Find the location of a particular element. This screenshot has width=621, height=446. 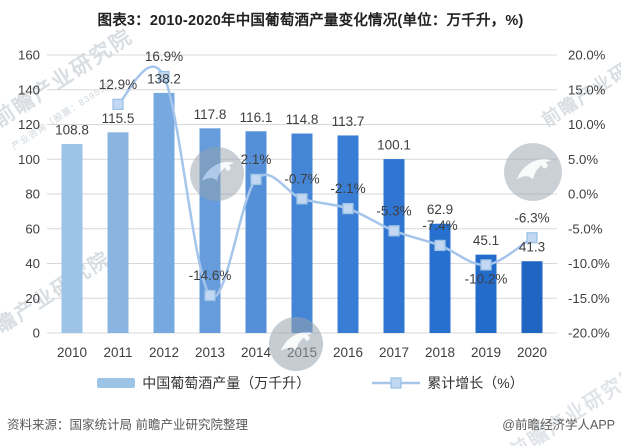

right-axis-tick: -15.0% is located at coordinates (589, 298).